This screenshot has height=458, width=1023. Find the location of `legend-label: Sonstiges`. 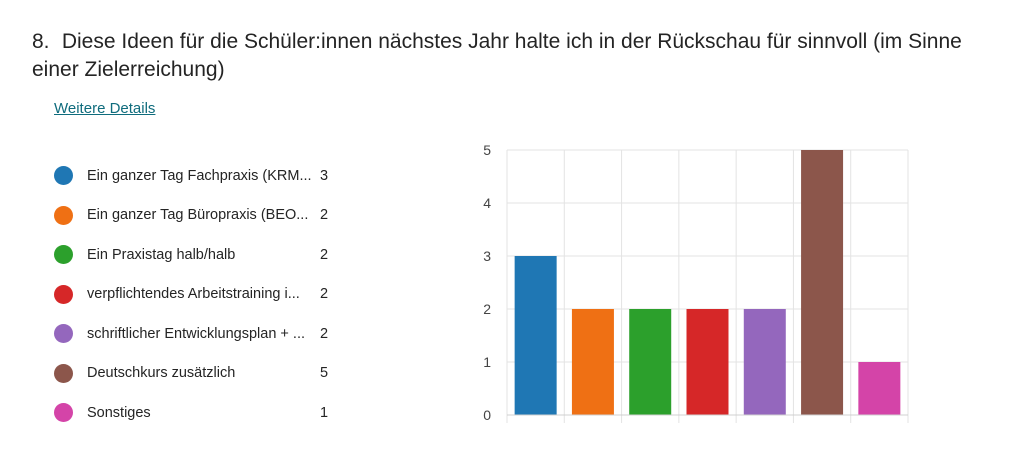

legend-label: Sonstiges is located at coordinates (119, 412).